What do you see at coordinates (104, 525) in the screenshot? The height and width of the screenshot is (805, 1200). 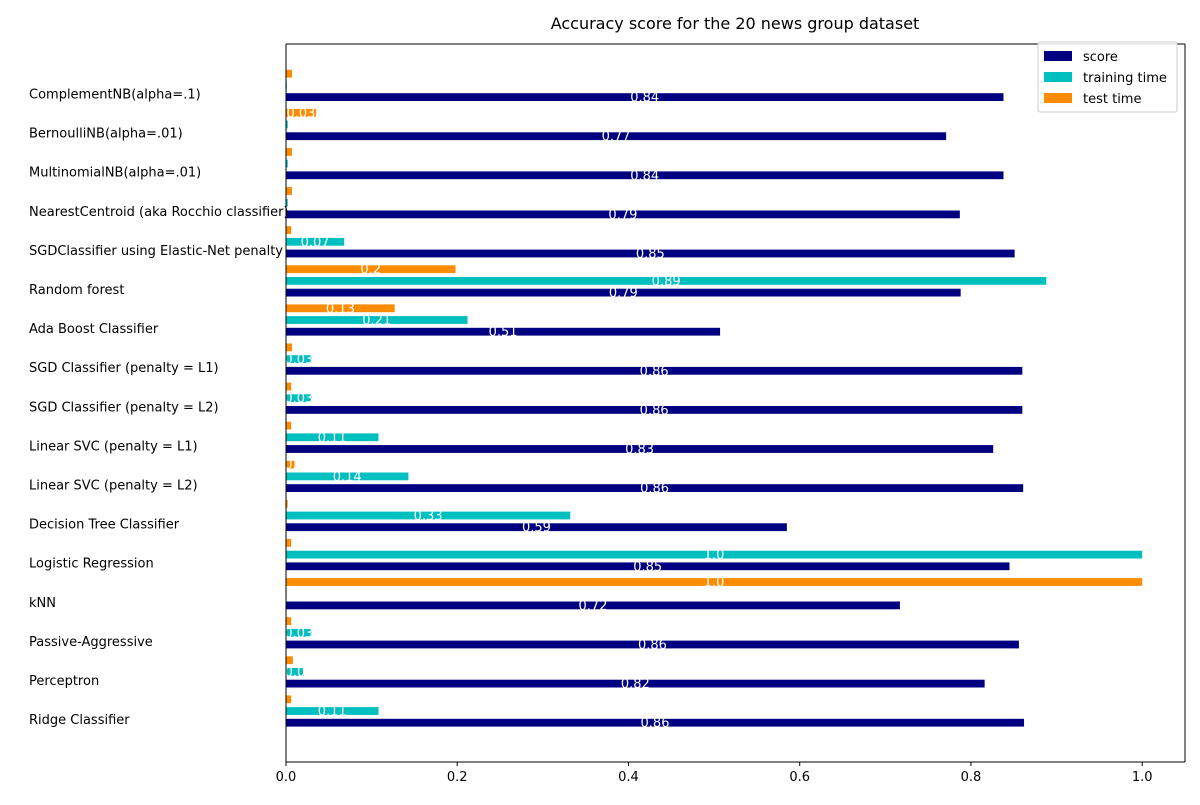 I see `category-label: Decision Tree Classifier` at bounding box center [104, 525].